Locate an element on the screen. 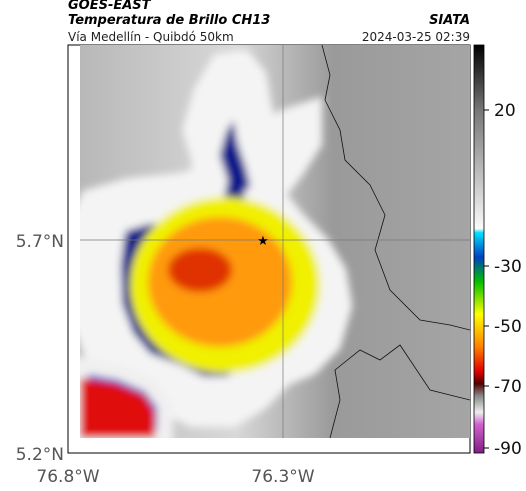  colorbar-ticks is located at coordinates (486, 279).